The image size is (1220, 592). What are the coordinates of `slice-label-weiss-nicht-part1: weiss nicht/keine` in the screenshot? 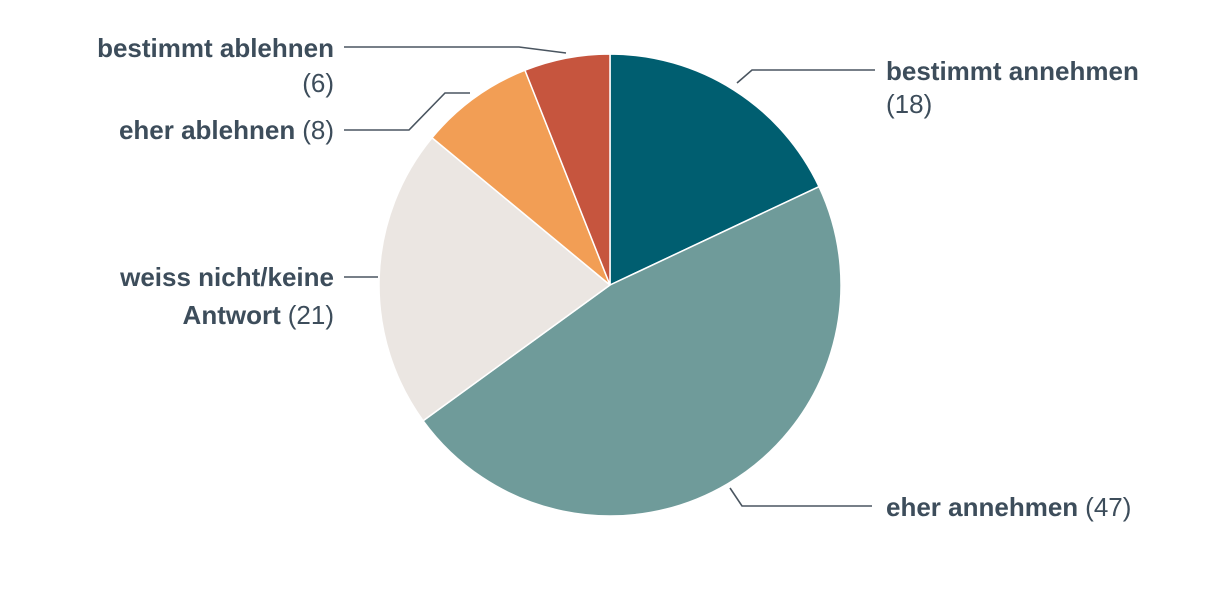 It's located at (226, 277).